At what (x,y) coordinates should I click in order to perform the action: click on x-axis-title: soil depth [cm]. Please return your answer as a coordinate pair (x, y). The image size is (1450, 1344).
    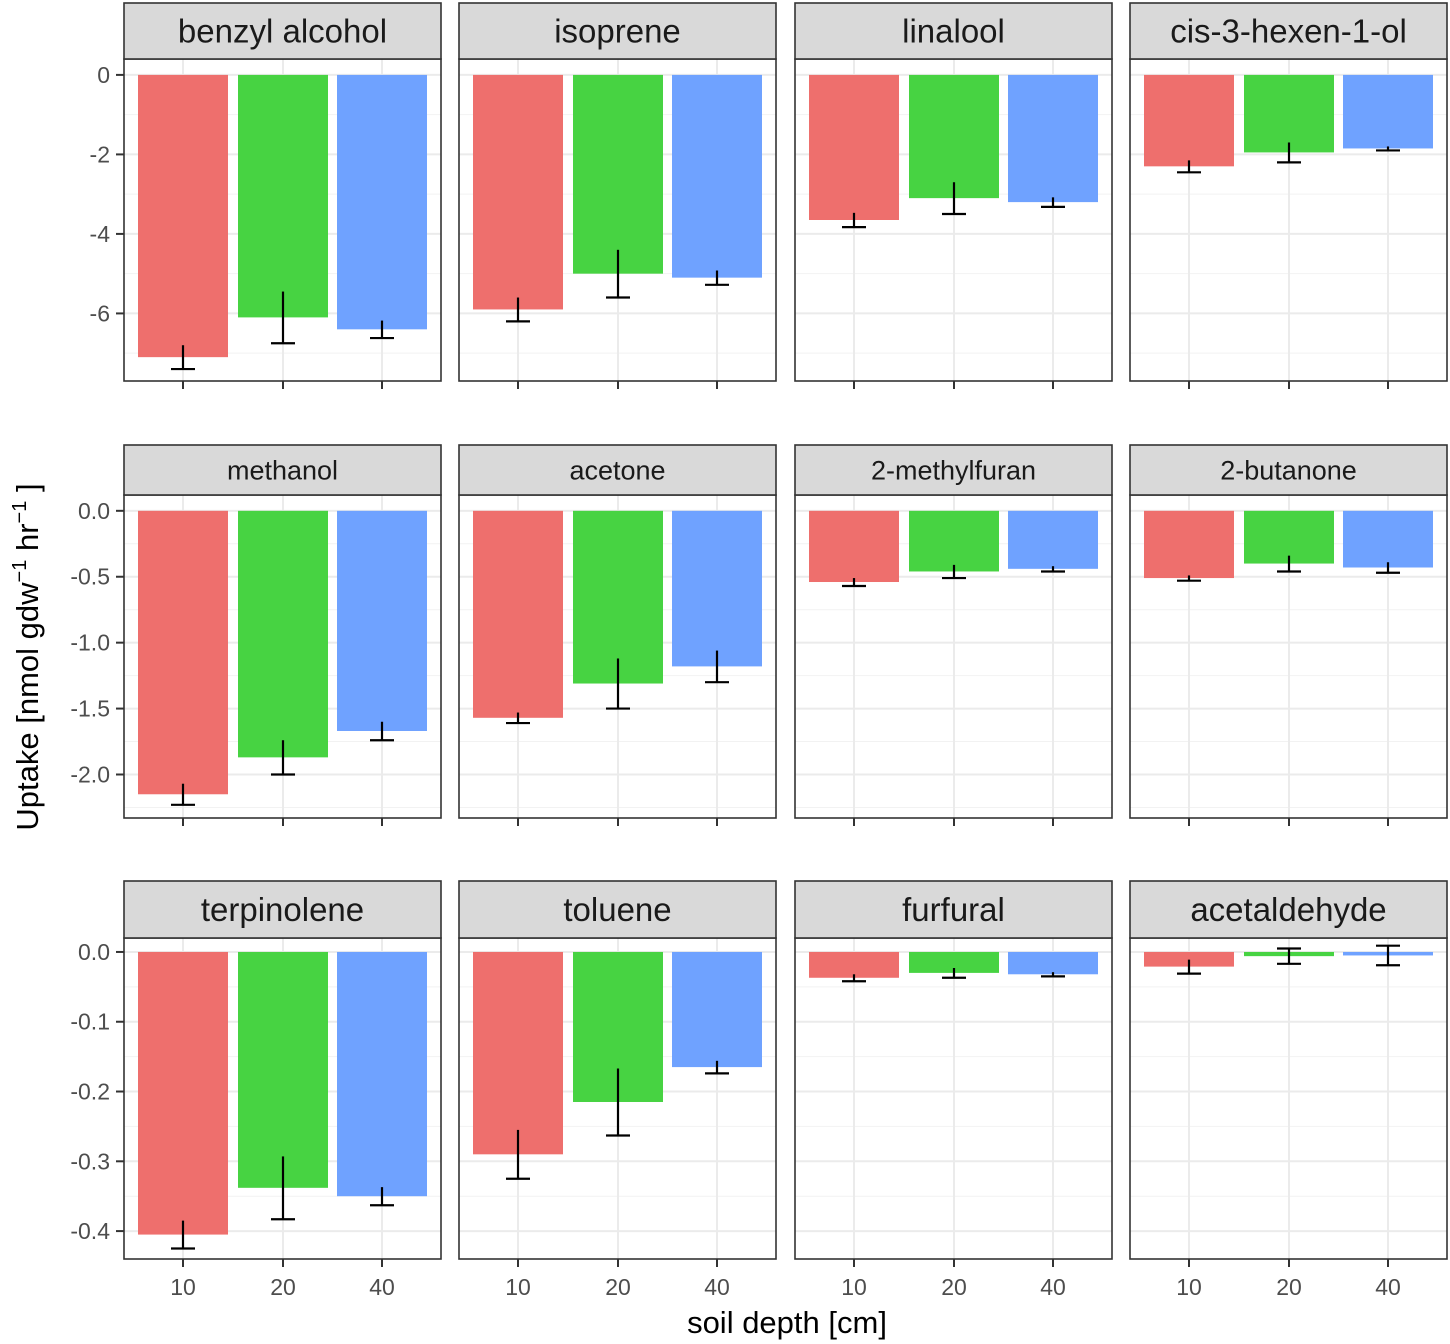
    Looking at the image, I should click on (787, 1322).